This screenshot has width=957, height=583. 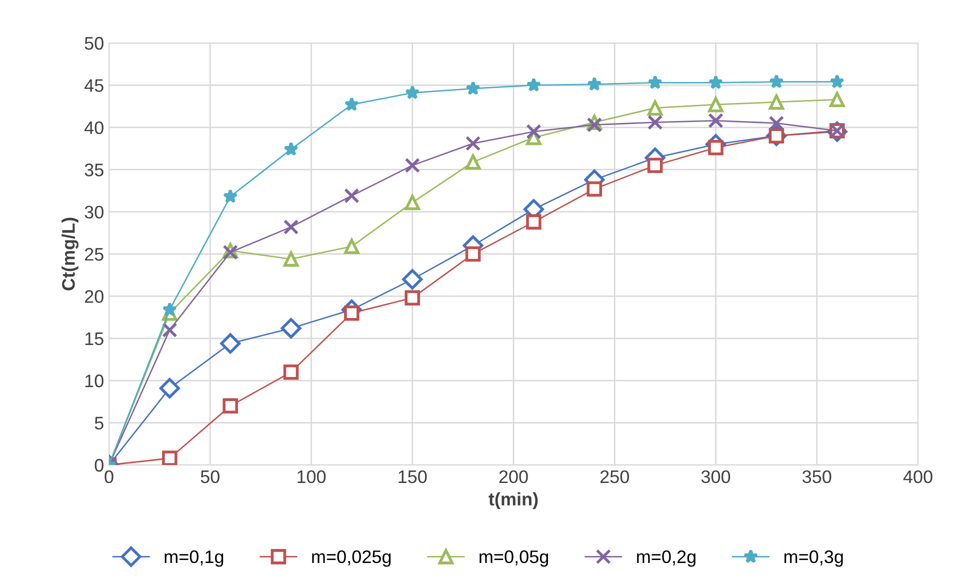 I want to click on y-tick-label: 0, so click(x=99, y=465).